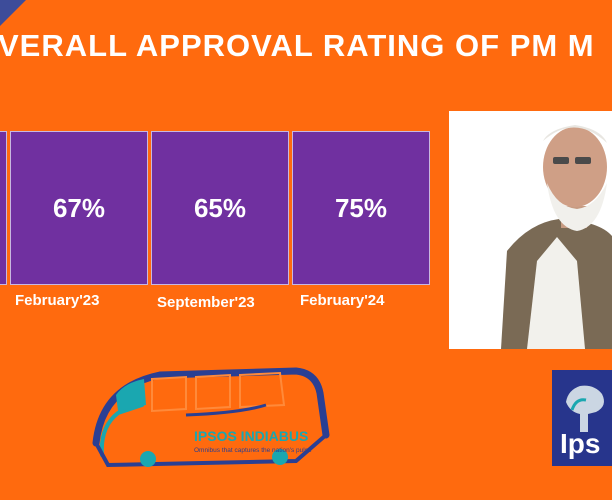 The image size is (612, 500). I want to click on page-title: VERALL APPROVAL RATING OF PM M, so click(297, 45).